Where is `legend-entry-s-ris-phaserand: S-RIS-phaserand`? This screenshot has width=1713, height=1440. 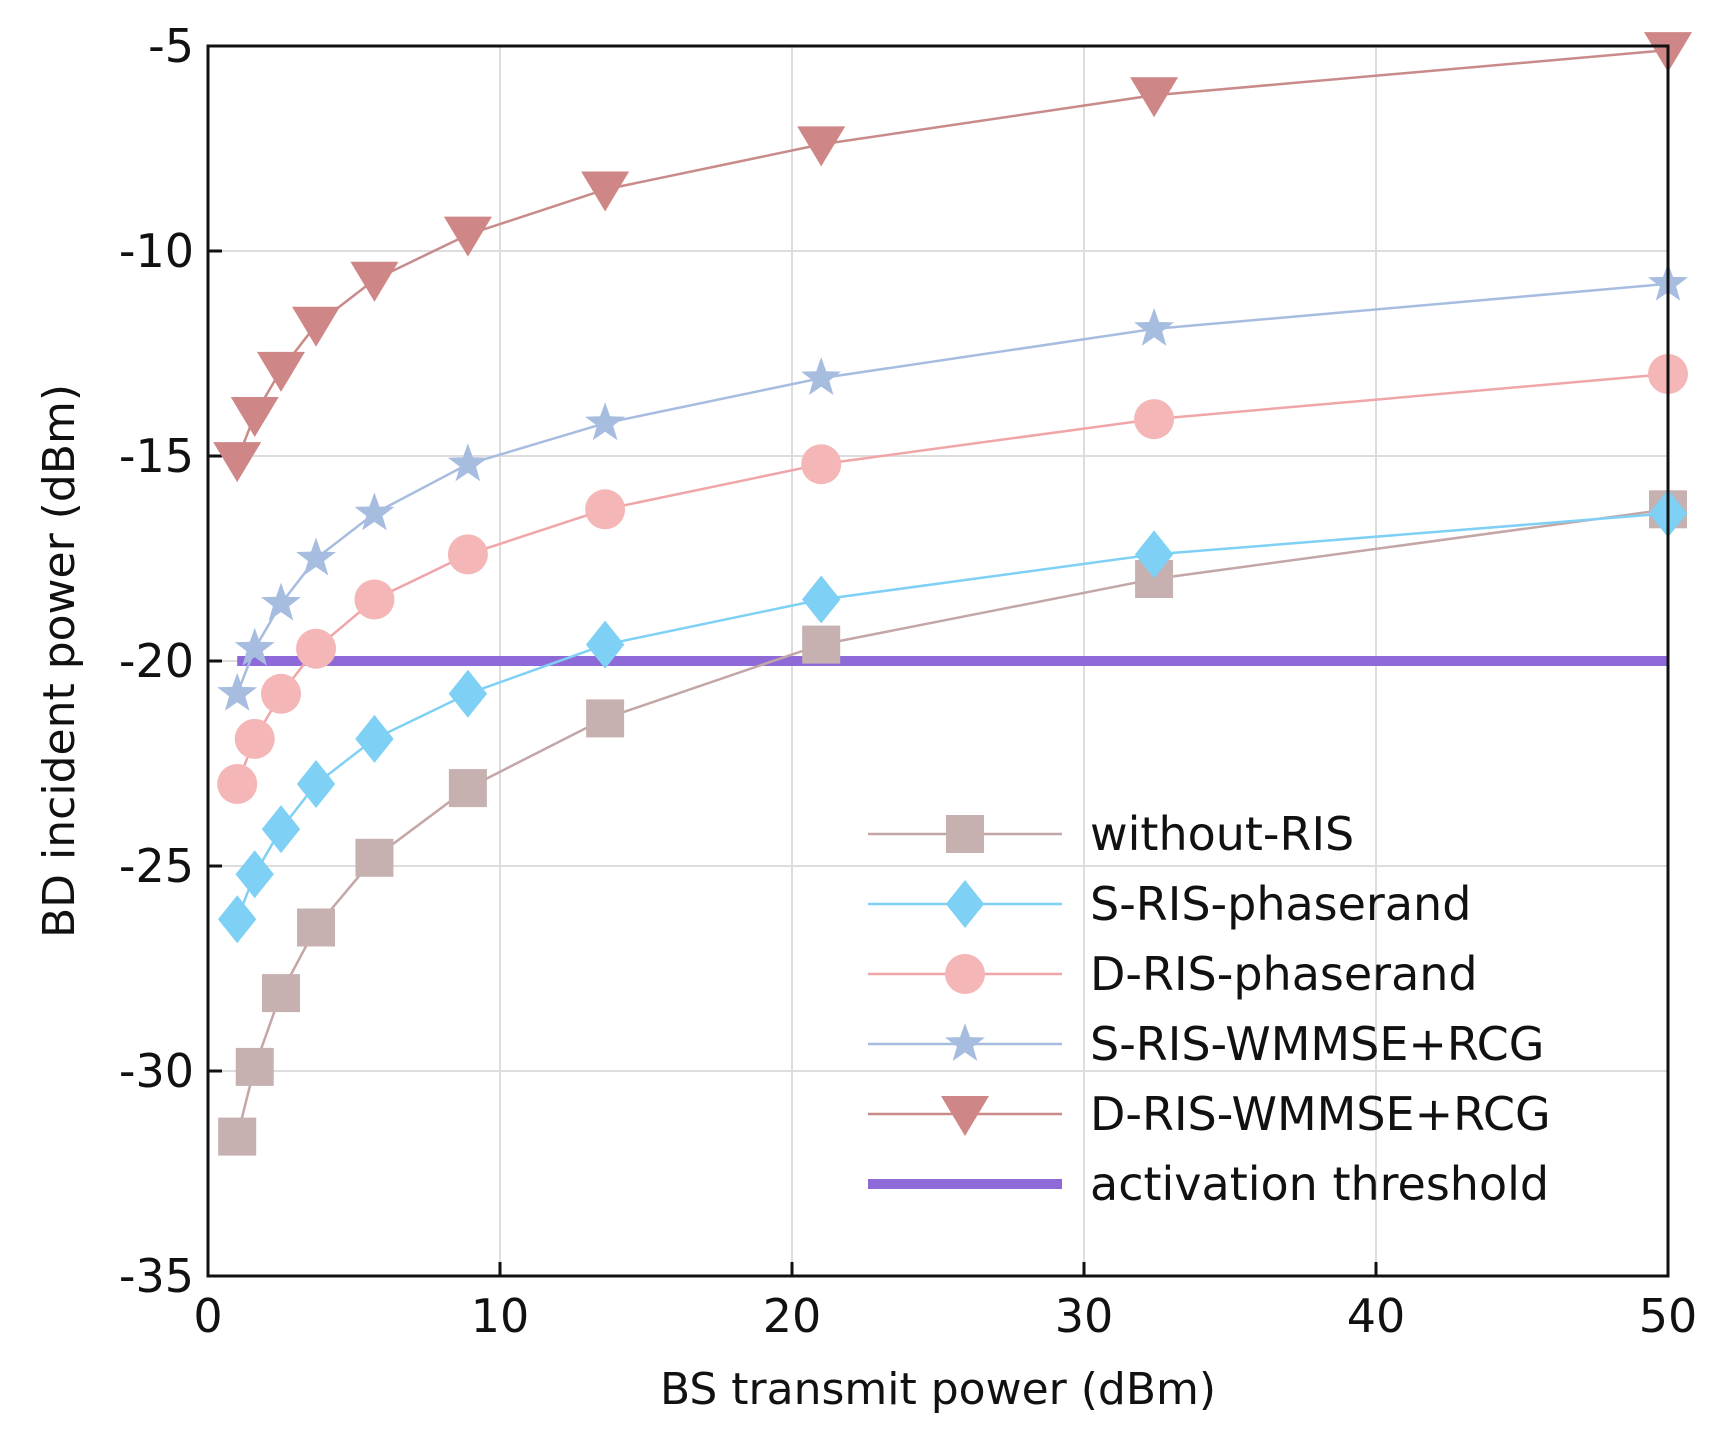
legend-entry-s-ris-phaserand: S-RIS-phaserand is located at coordinates (1169, 904).